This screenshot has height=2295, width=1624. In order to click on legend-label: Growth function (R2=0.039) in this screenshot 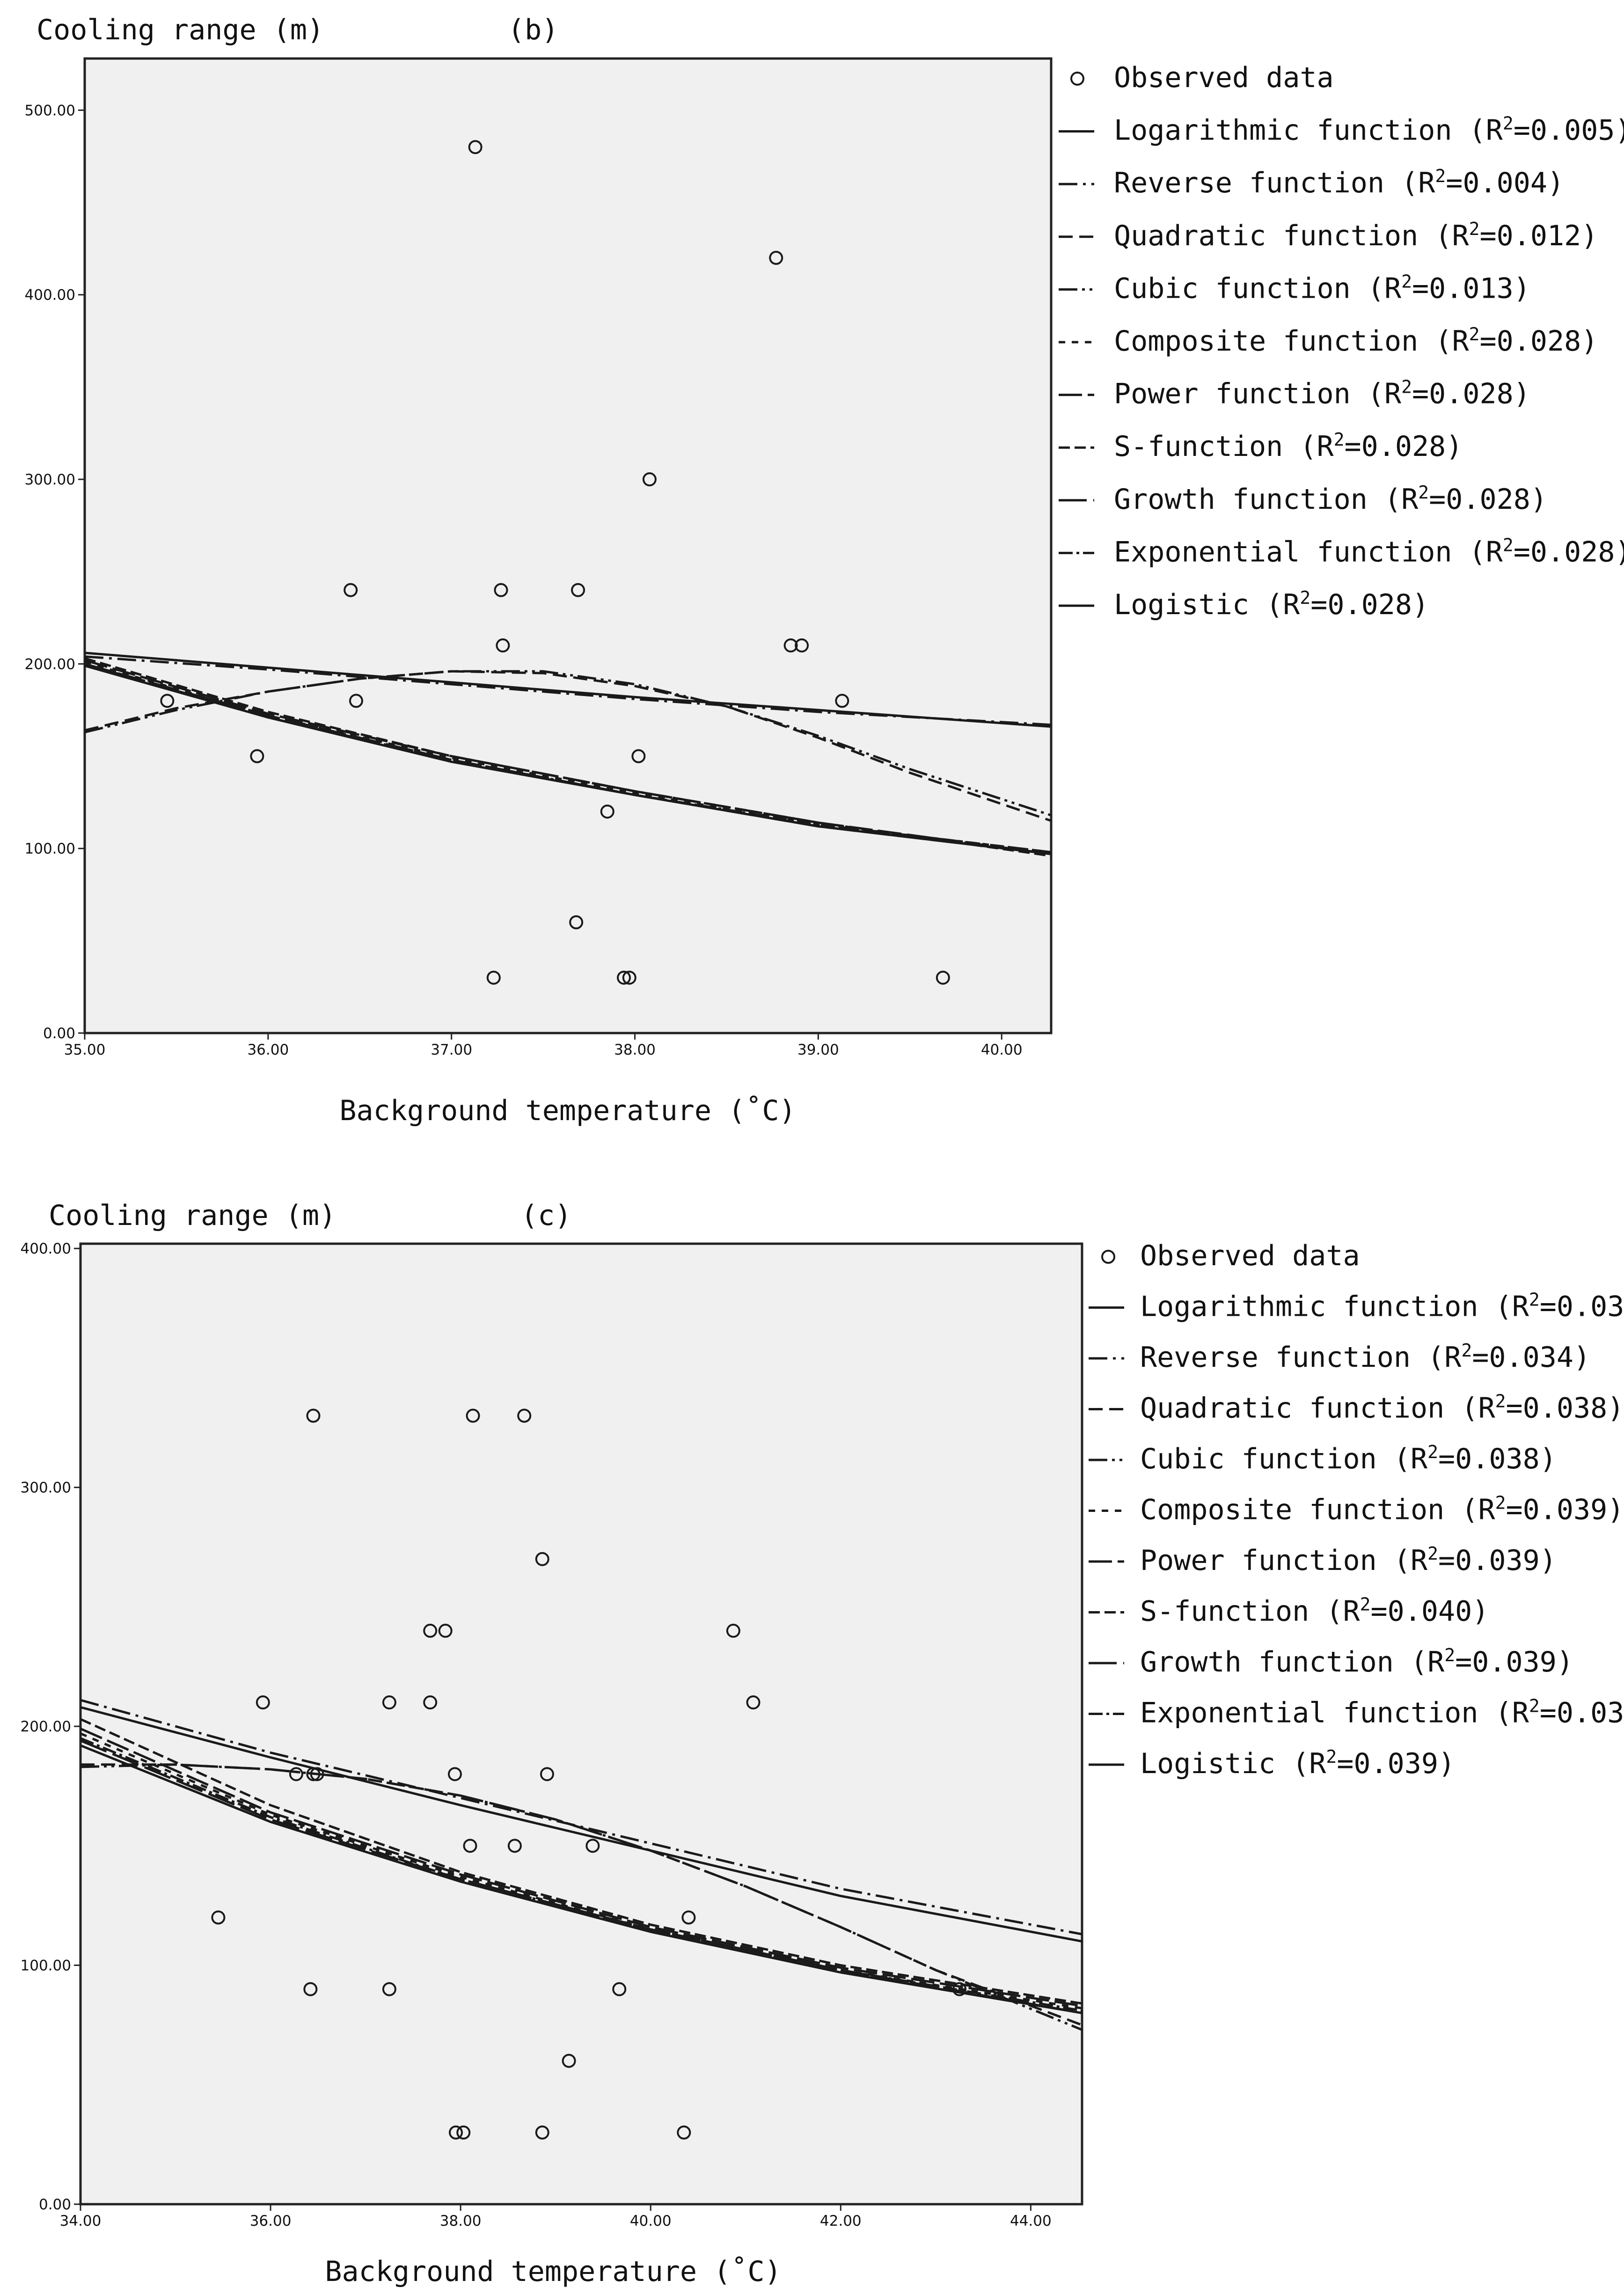, I will do `click(1356, 1662)`.